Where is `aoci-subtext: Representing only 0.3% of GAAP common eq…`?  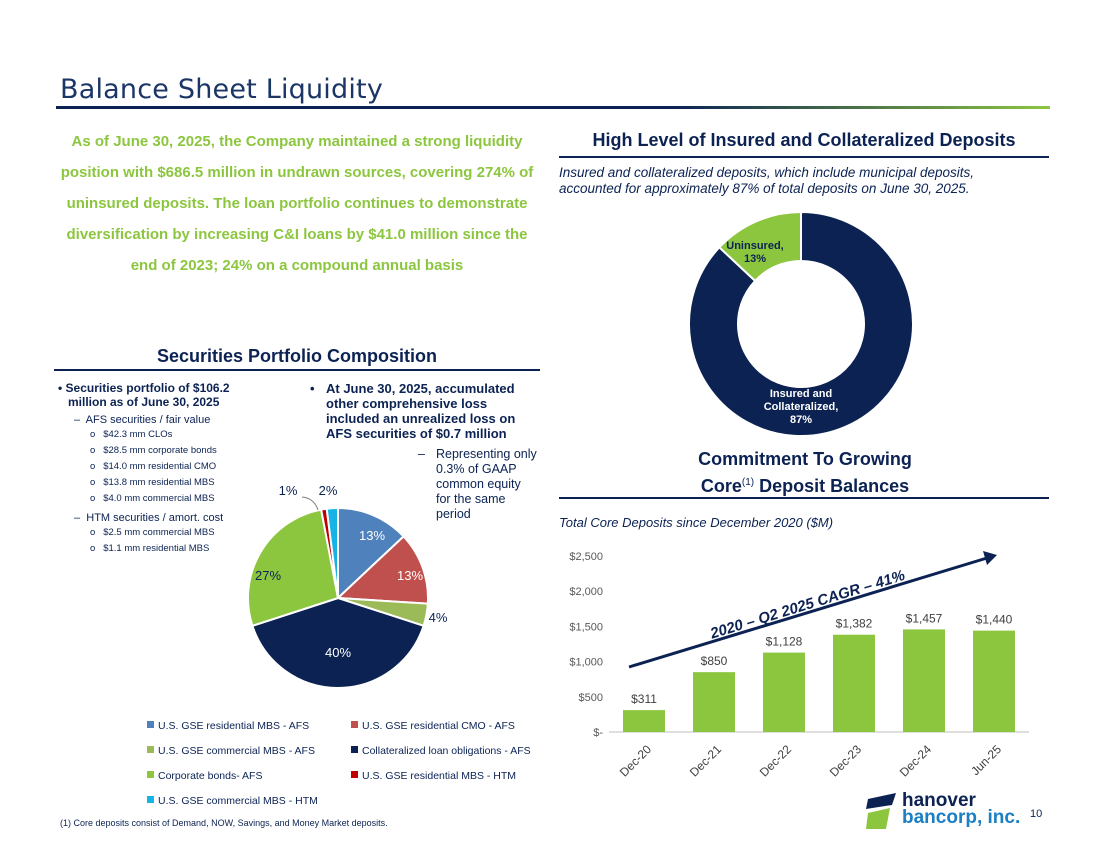 aoci-subtext: Representing only 0.3% of GAAP common eq… is located at coordinates (486, 484).